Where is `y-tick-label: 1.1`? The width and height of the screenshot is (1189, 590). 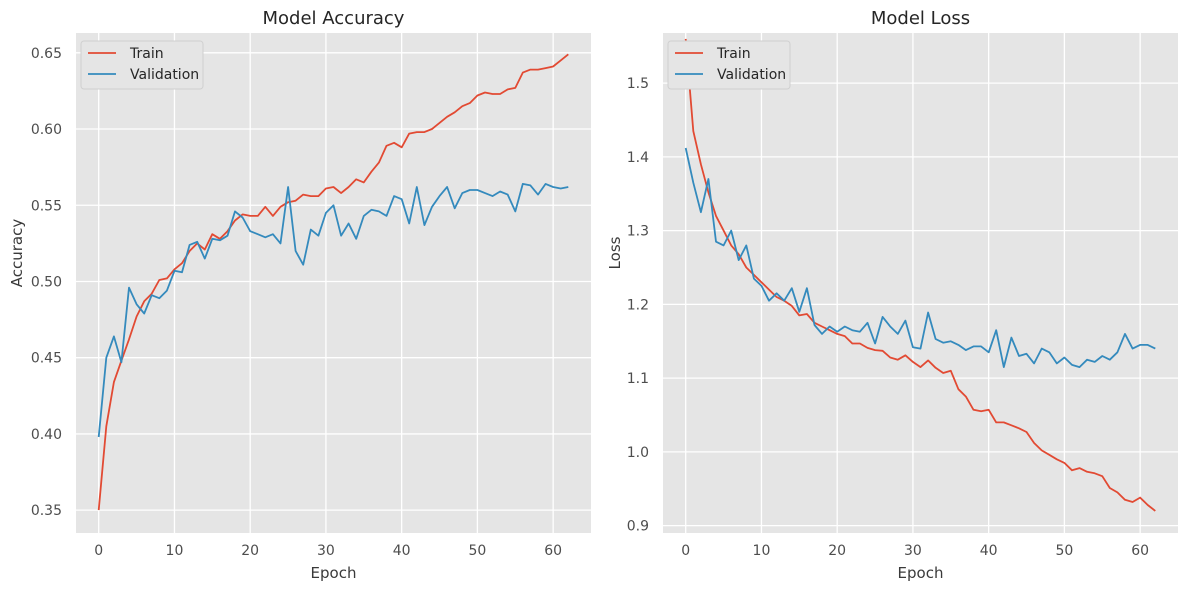
y-tick-label: 1.1 is located at coordinates (638, 379).